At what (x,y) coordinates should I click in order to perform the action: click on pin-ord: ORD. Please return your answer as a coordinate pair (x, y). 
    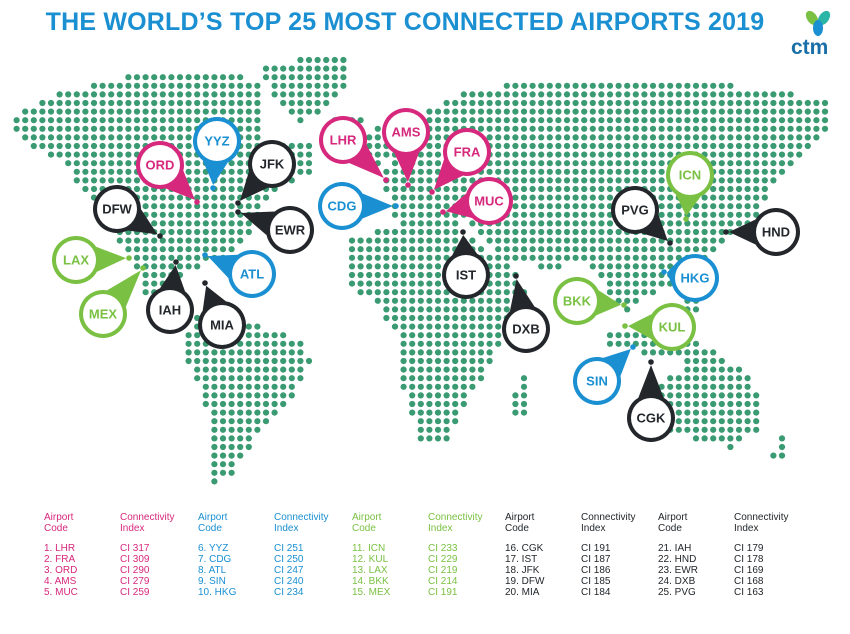
    Looking at the image, I should click on (168, 173).